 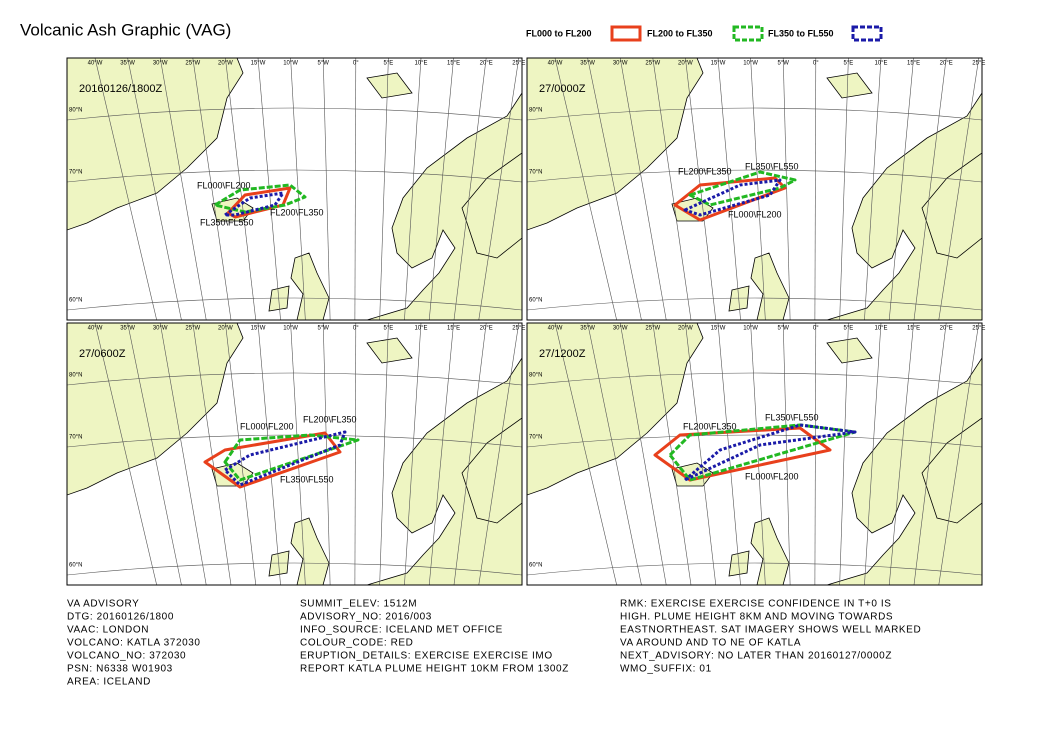 What do you see at coordinates (801, 33) in the screenshot?
I see `legend-label: FL350 to FL550` at bounding box center [801, 33].